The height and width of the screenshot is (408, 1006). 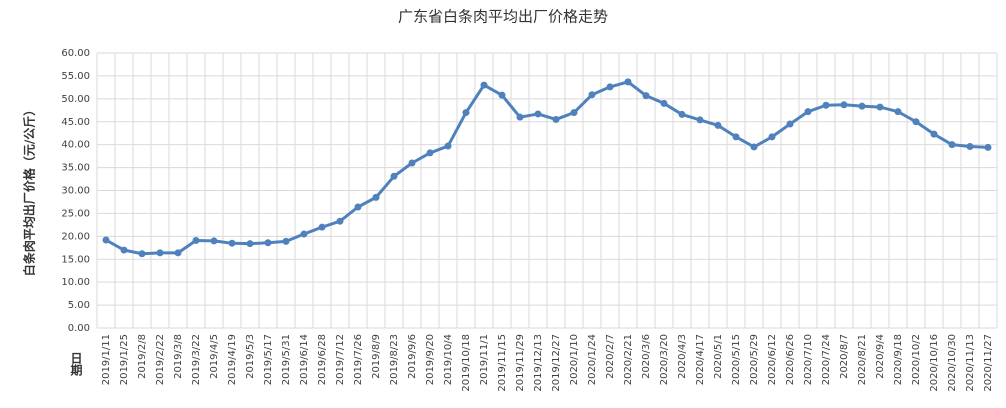 What do you see at coordinates (448, 359) in the screenshot?
I see `x-tick-label: 2019/10/4` at bounding box center [448, 359].